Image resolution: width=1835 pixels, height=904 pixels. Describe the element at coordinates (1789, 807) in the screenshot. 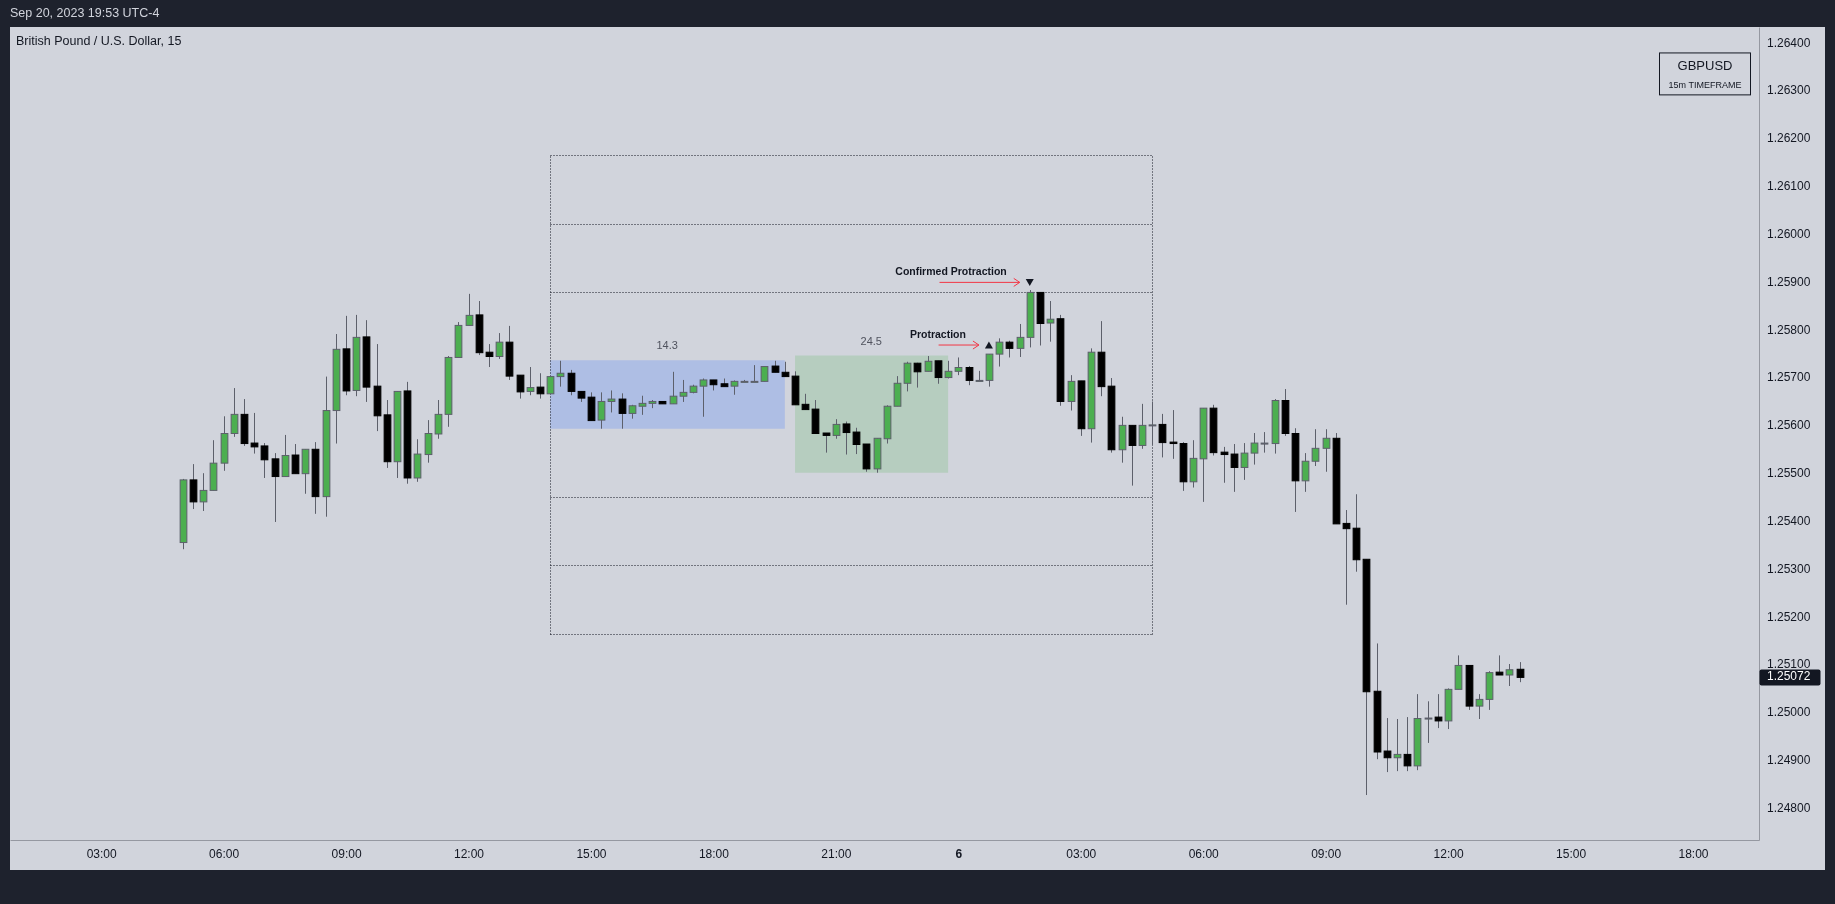

I see `y-tick-label: 1.24800` at that location.